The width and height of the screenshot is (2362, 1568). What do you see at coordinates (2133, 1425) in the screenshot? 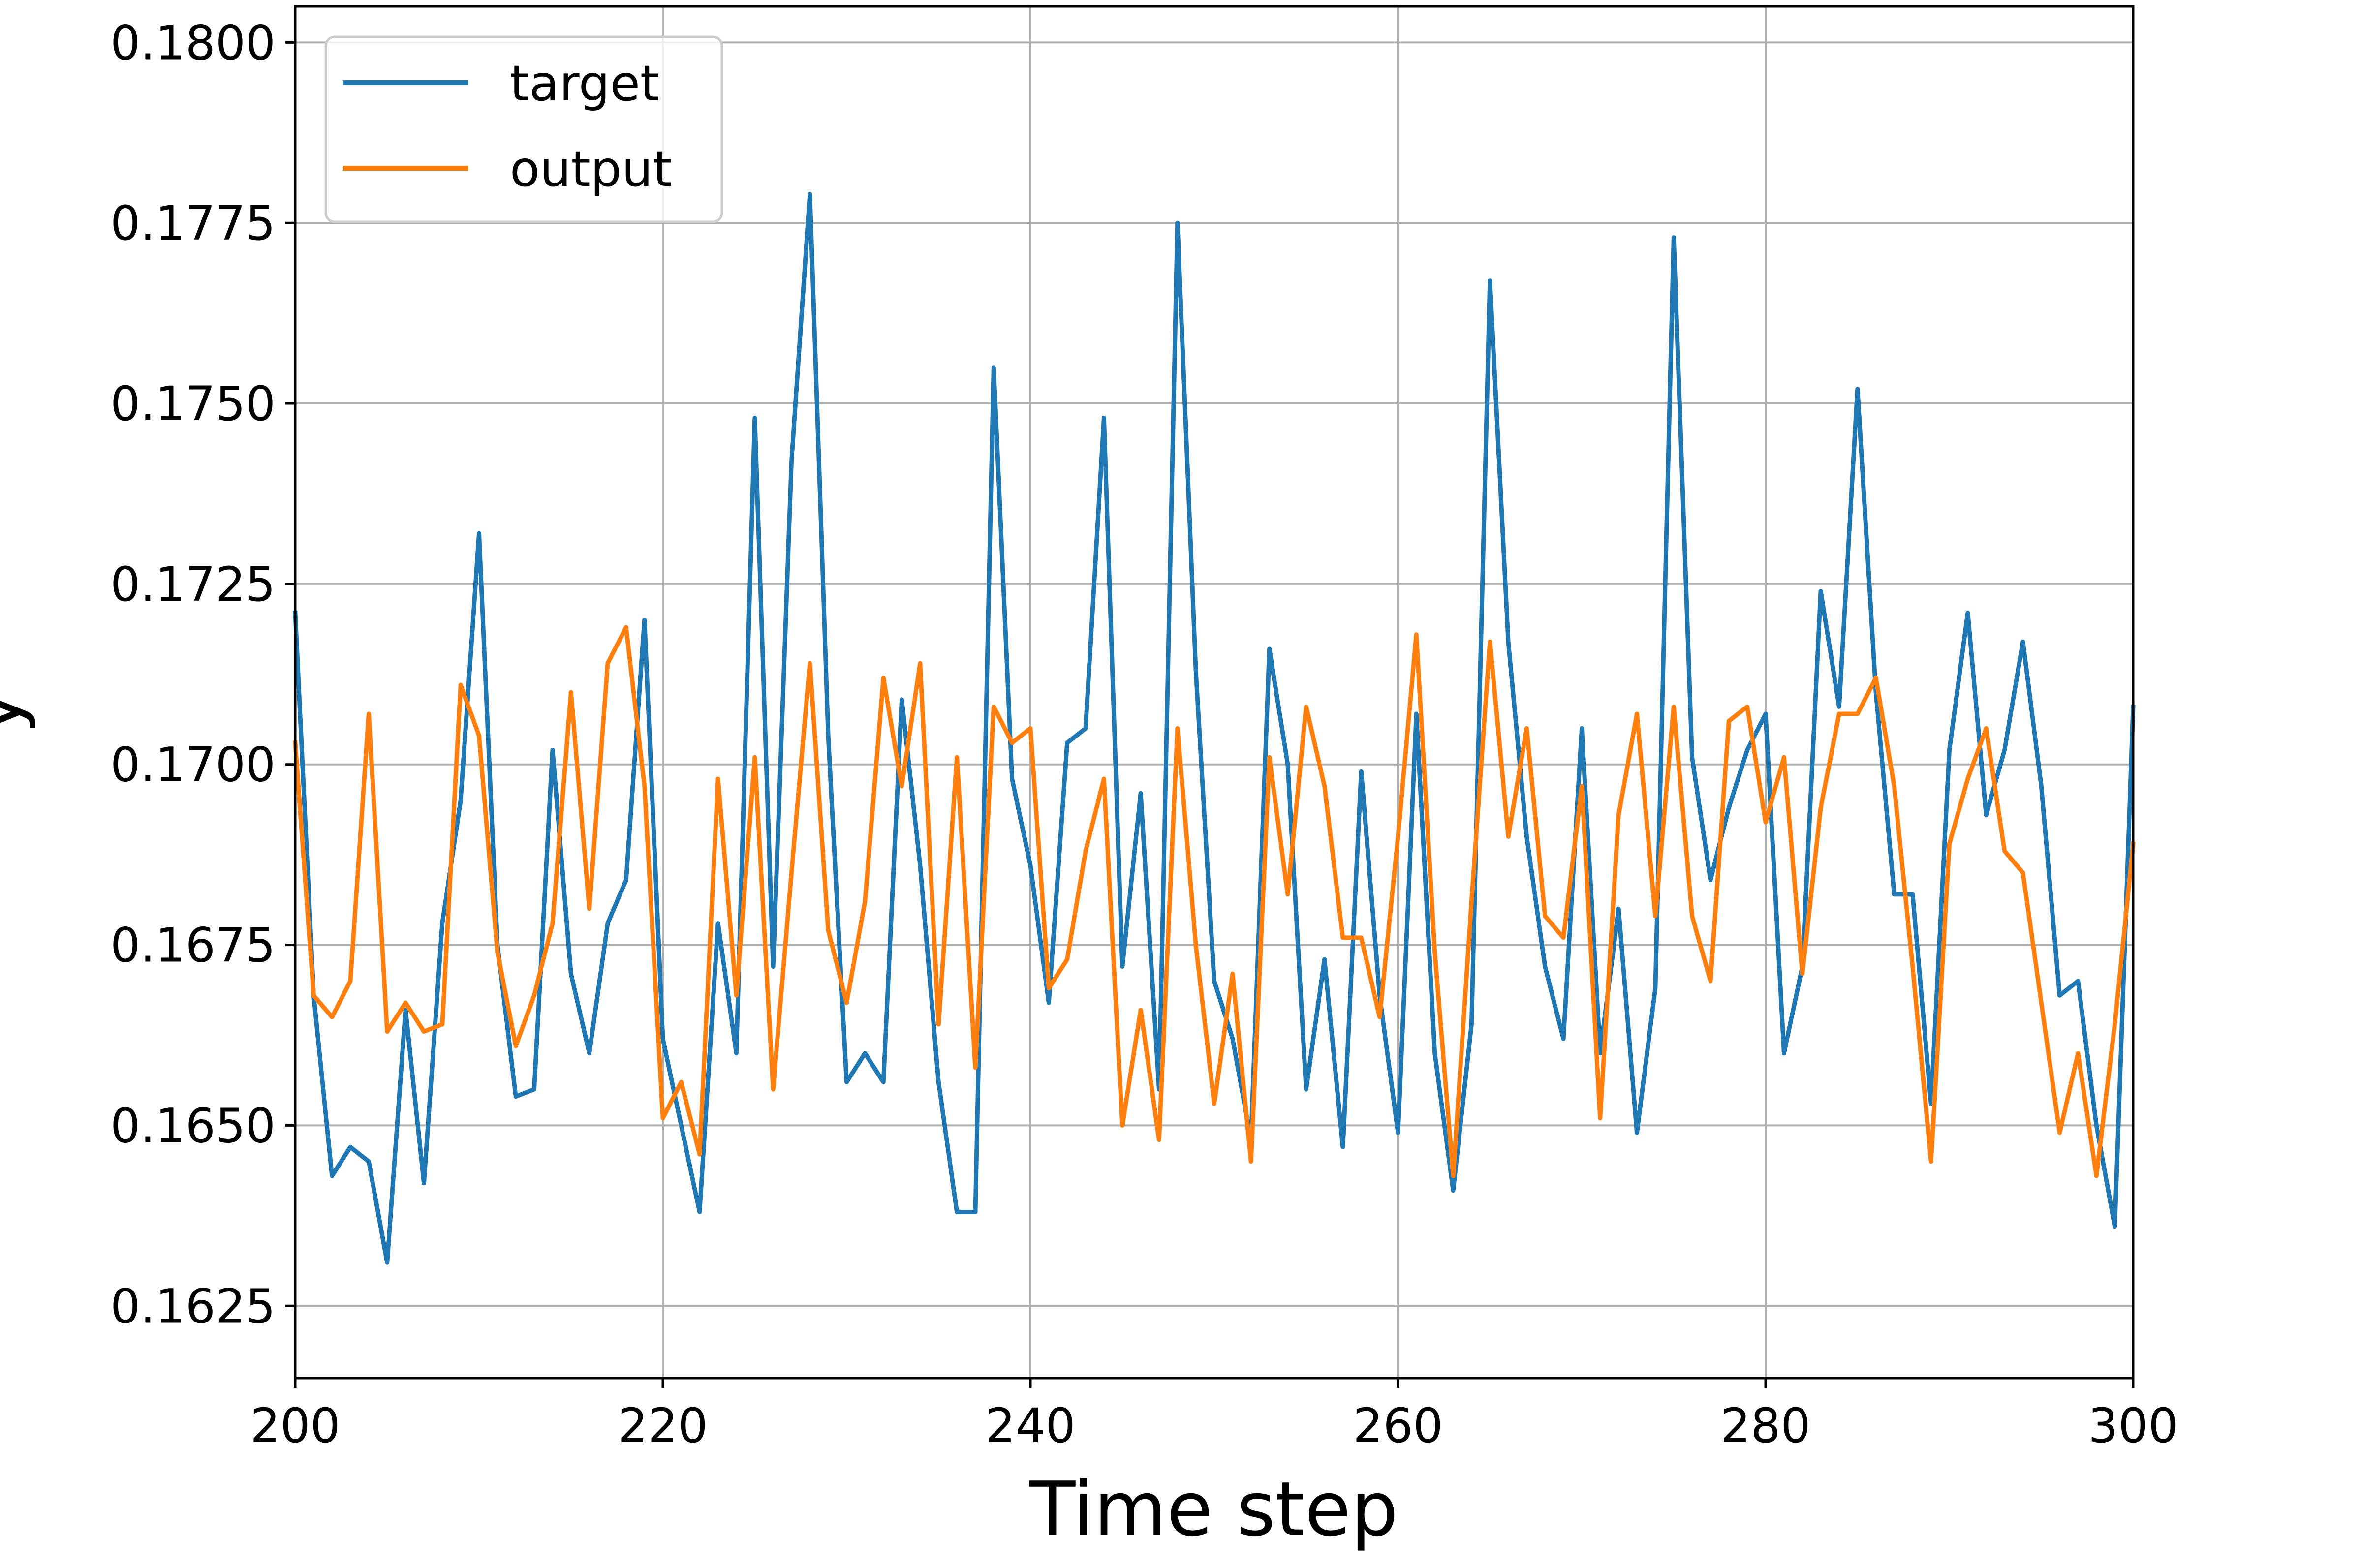
I see `x-tick-label: 300` at bounding box center [2133, 1425].